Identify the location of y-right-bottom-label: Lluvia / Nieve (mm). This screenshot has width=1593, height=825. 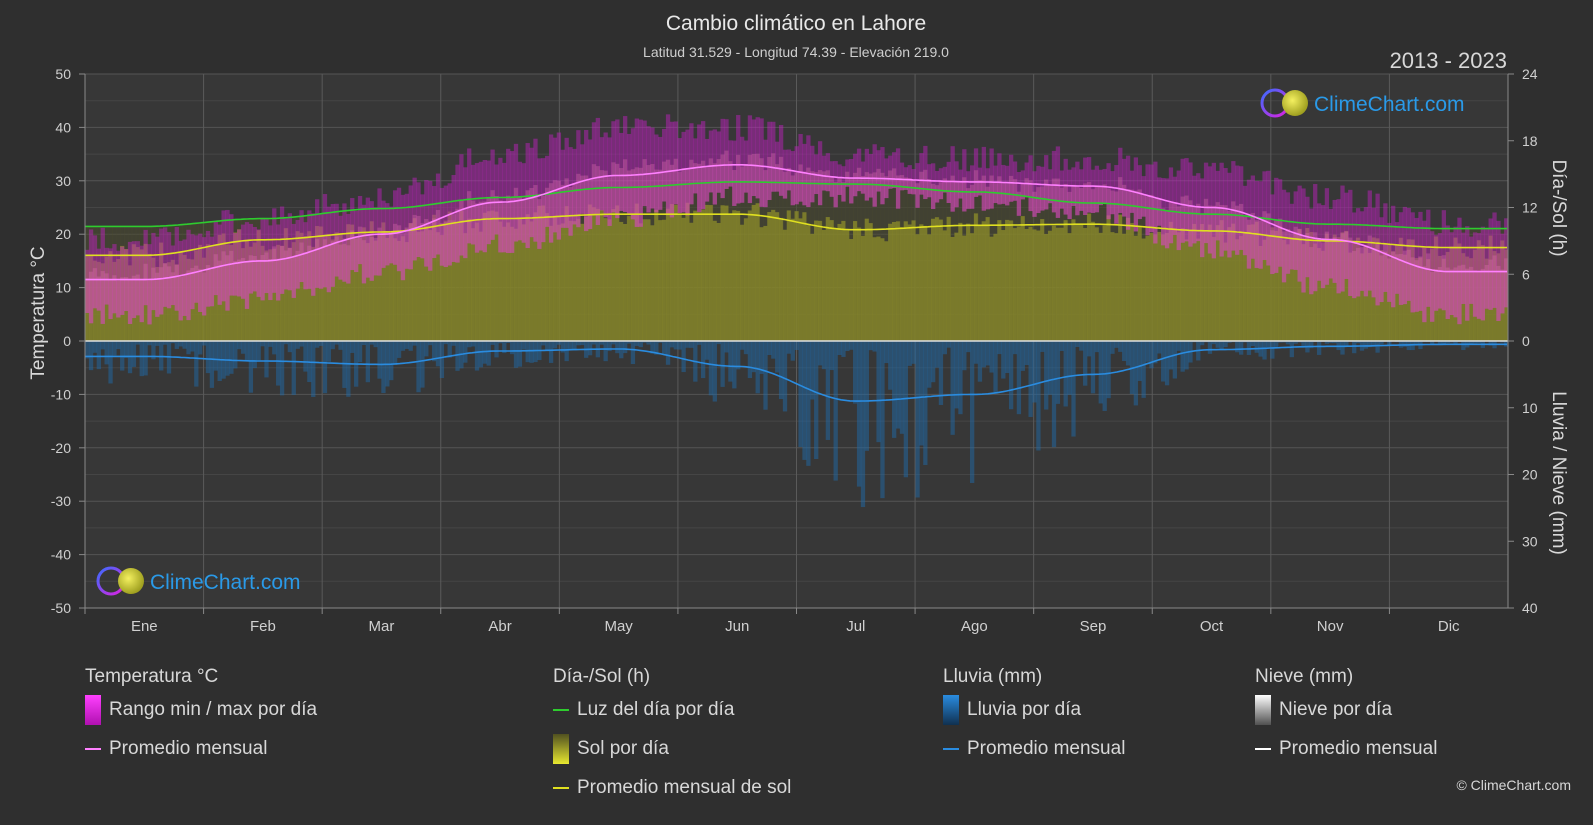
(1558, 473).